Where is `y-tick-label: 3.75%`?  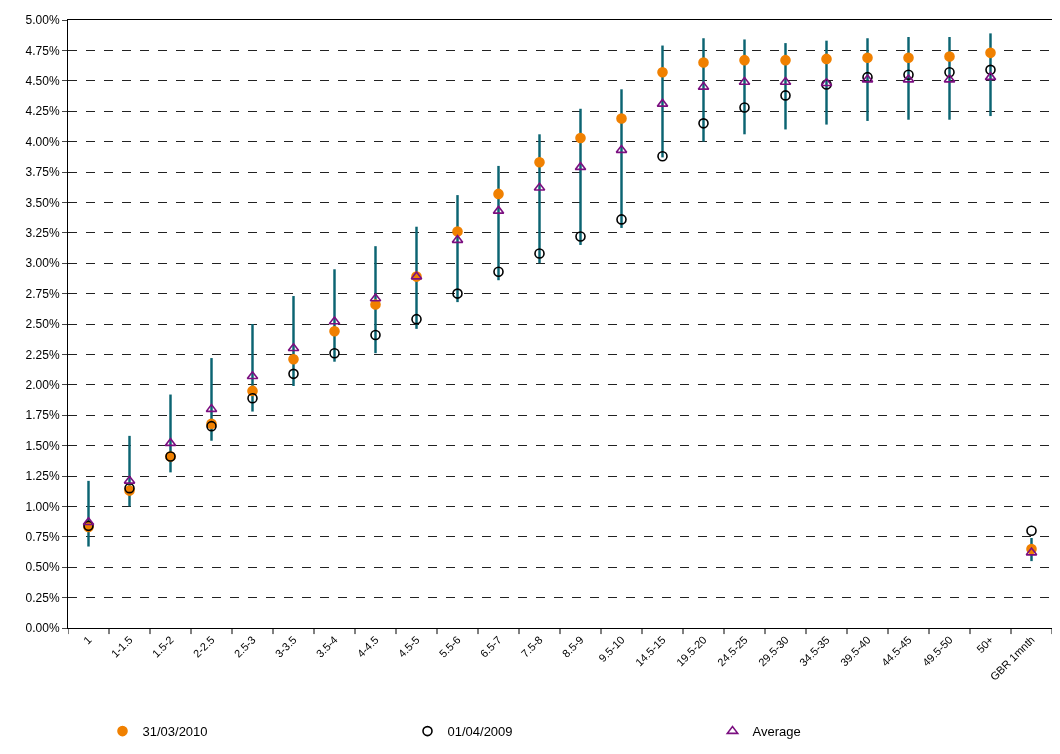
y-tick-label: 3.75% is located at coordinates (42, 172).